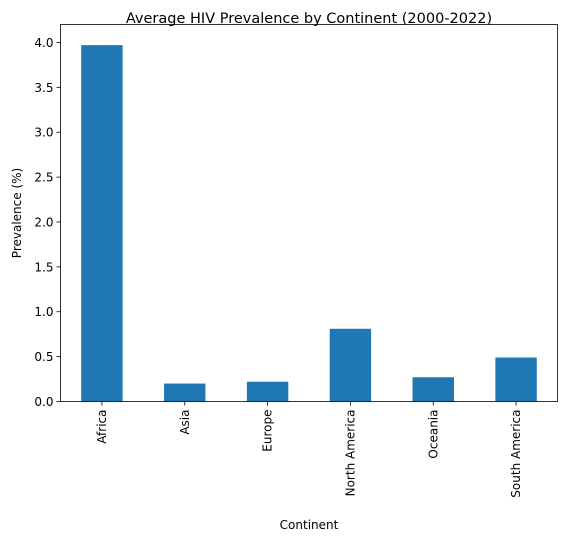 The width and height of the screenshot is (567, 543). Describe the element at coordinates (516, 379) in the screenshot. I see `bar-south-america` at that location.